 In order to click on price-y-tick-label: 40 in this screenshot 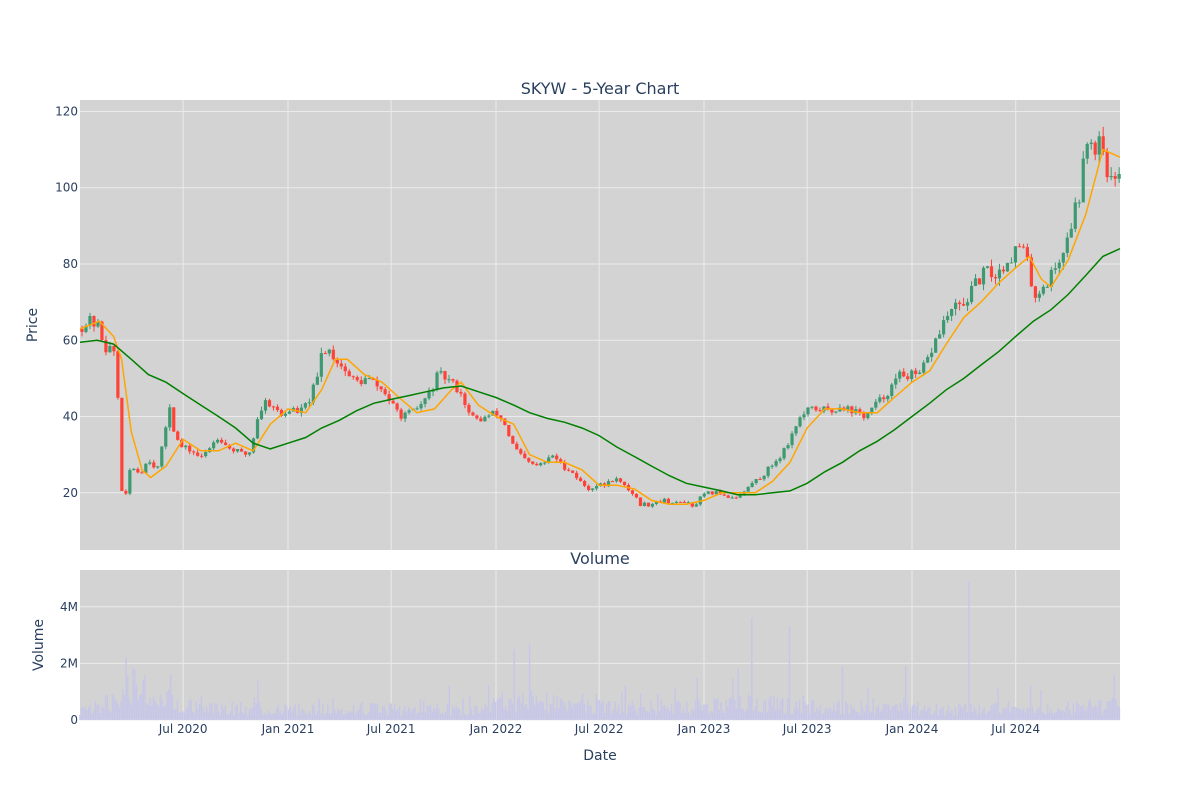, I will do `click(70, 417)`.